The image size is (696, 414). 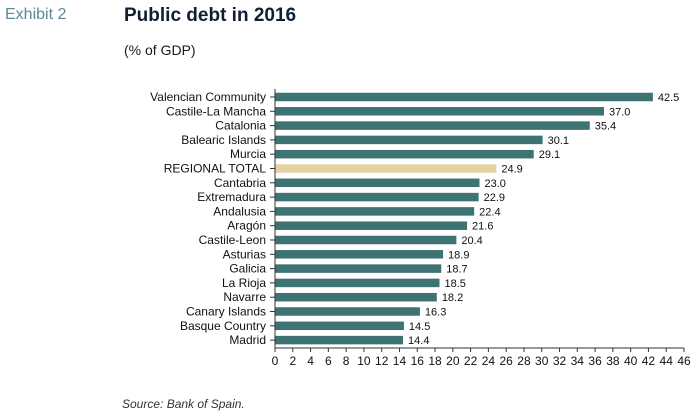 I want to click on x-tick-label: 30, so click(x=542, y=361).